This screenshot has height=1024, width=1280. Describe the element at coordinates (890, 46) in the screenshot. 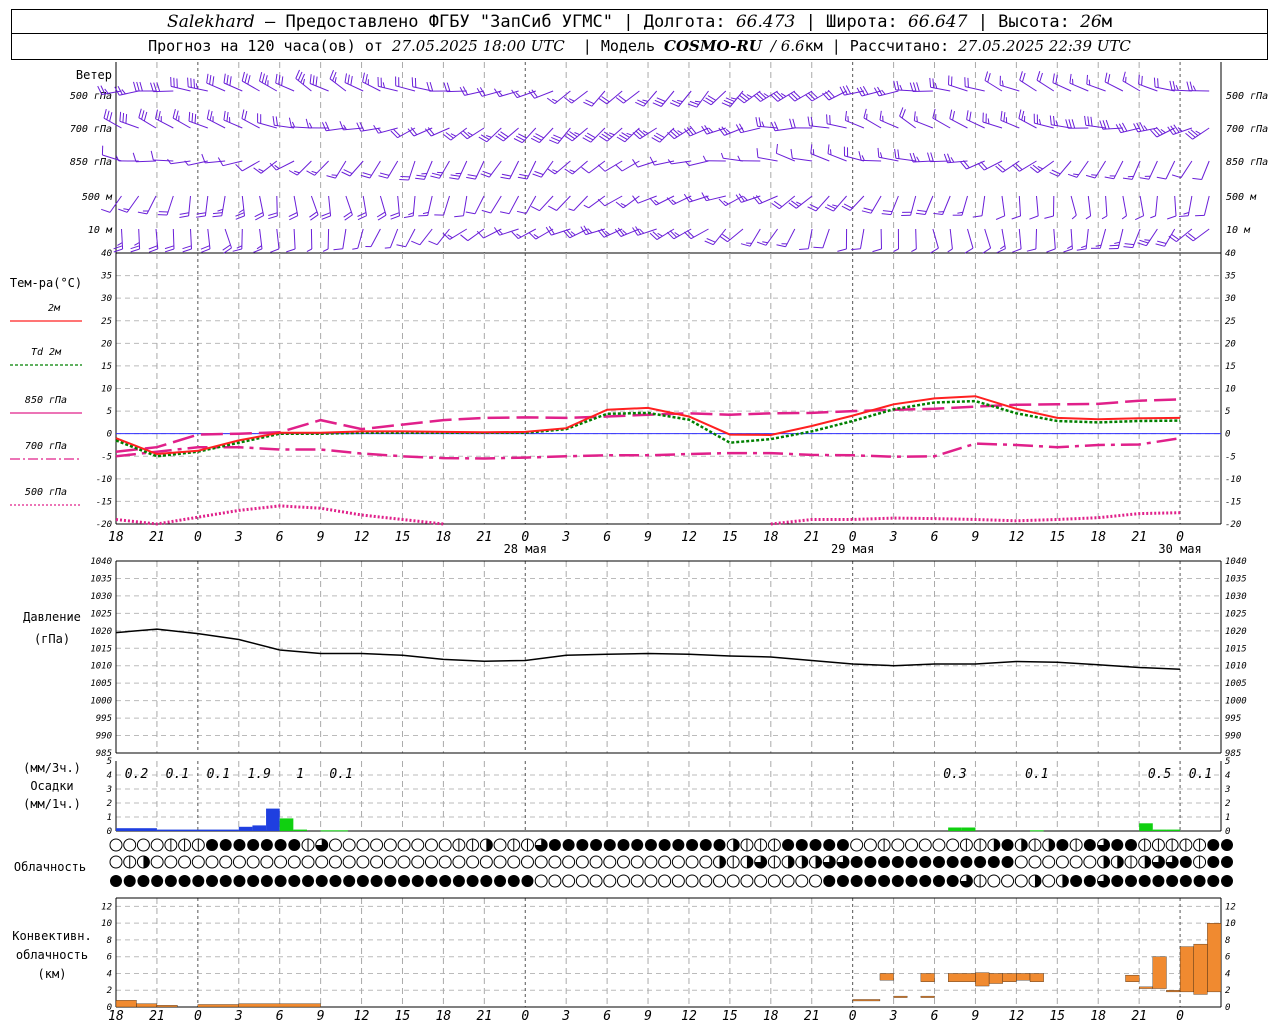

I see `calc-label: | Рассчитано:` at that location.